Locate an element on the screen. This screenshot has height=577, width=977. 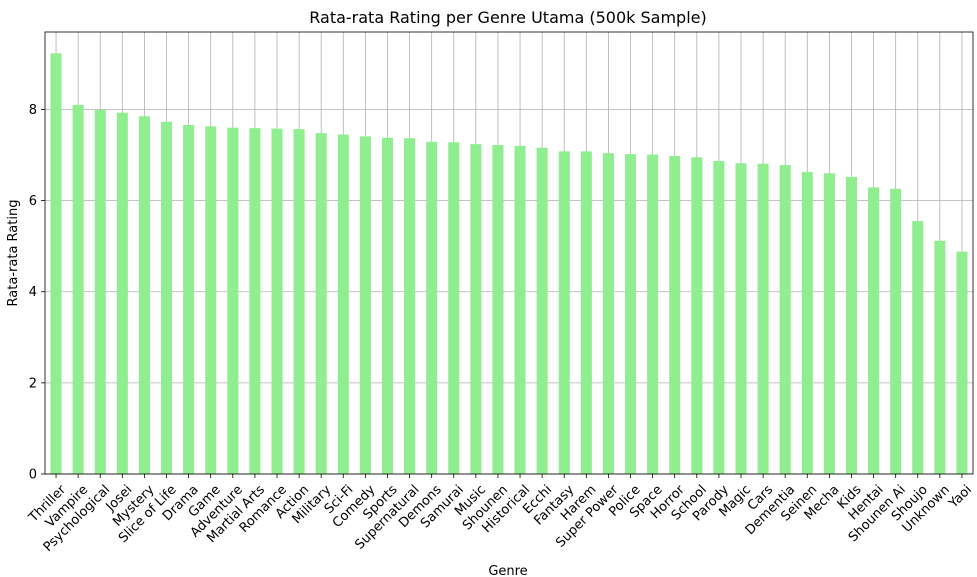
y-tick-label: 4 is located at coordinates (33, 292).